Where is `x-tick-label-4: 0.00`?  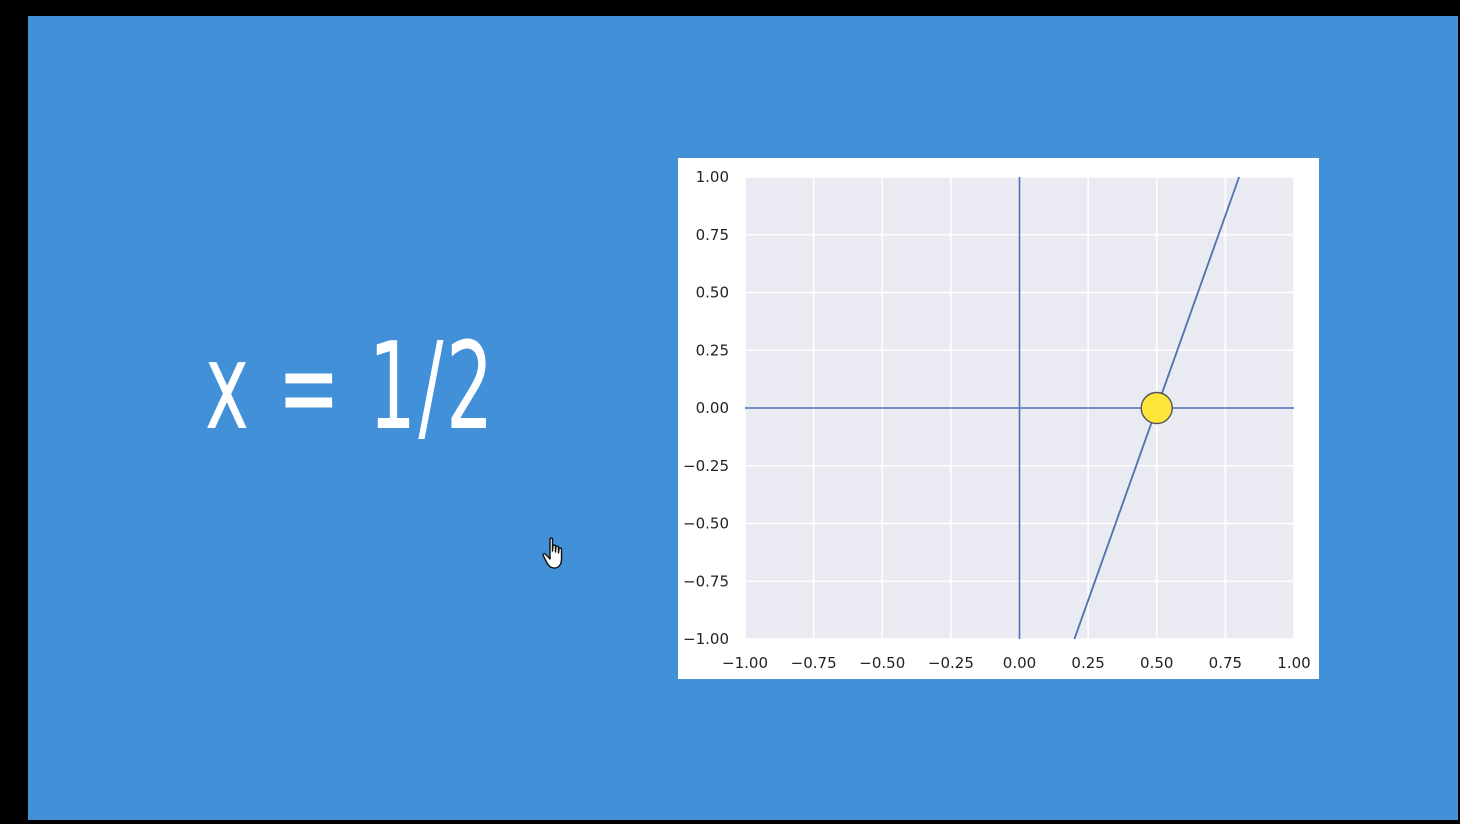
x-tick-label-4: 0.00 is located at coordinates (1019, 663).